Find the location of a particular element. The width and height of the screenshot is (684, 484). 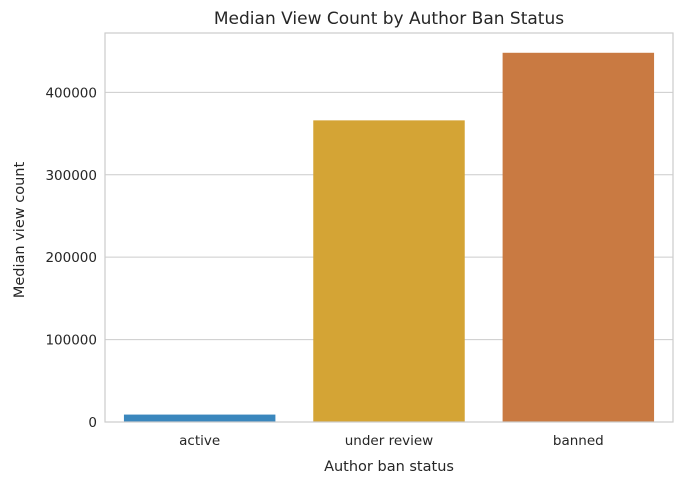

x-tick-label: under review is located at coordinates (389, 441).